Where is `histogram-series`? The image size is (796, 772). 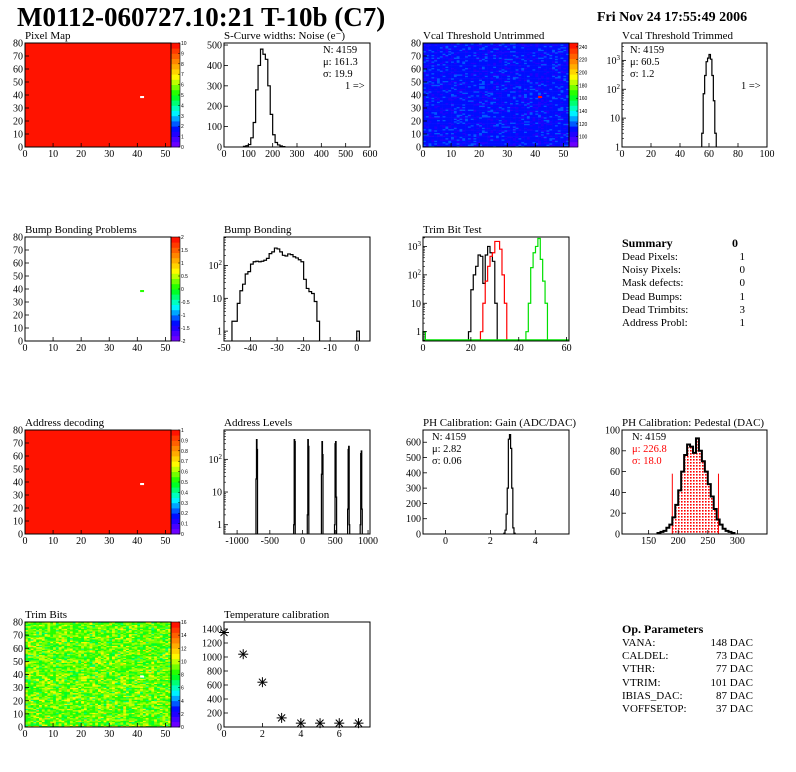
histogram-series is located at coordinates (696, 485).